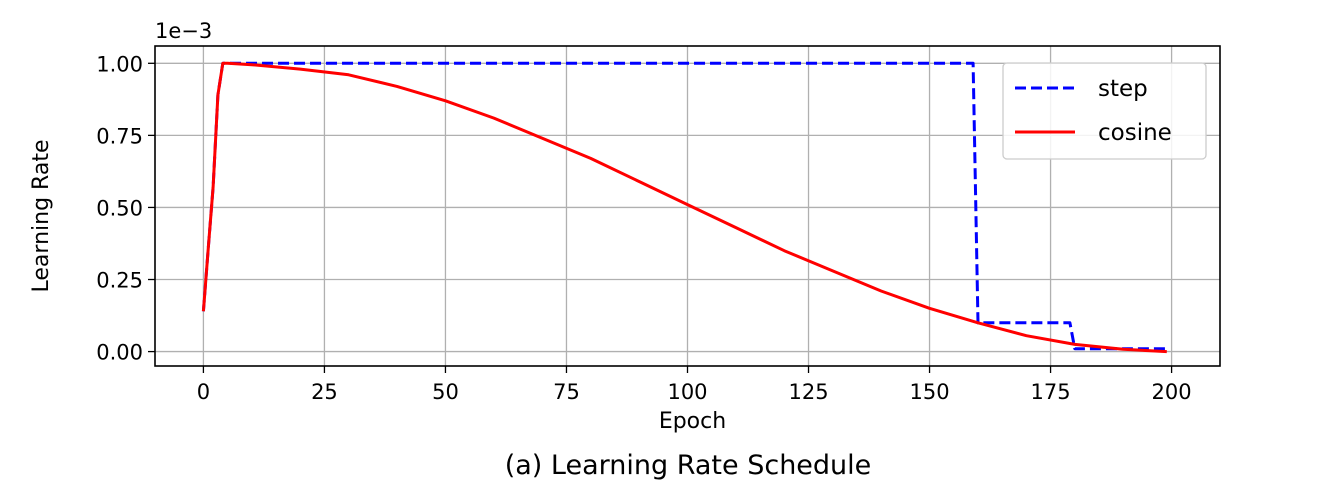 The image size is (1321, 501). Describe the element at coordinates (687, 392) in the screenshot. I see `x-tick-label: 100` at that location.